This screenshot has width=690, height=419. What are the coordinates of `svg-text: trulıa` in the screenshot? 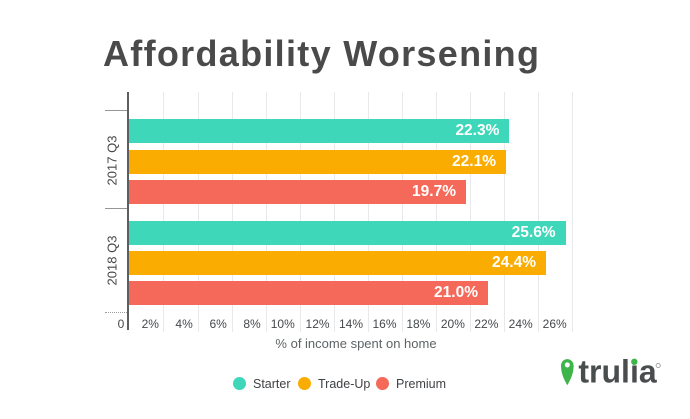 It's located at (617, 372).